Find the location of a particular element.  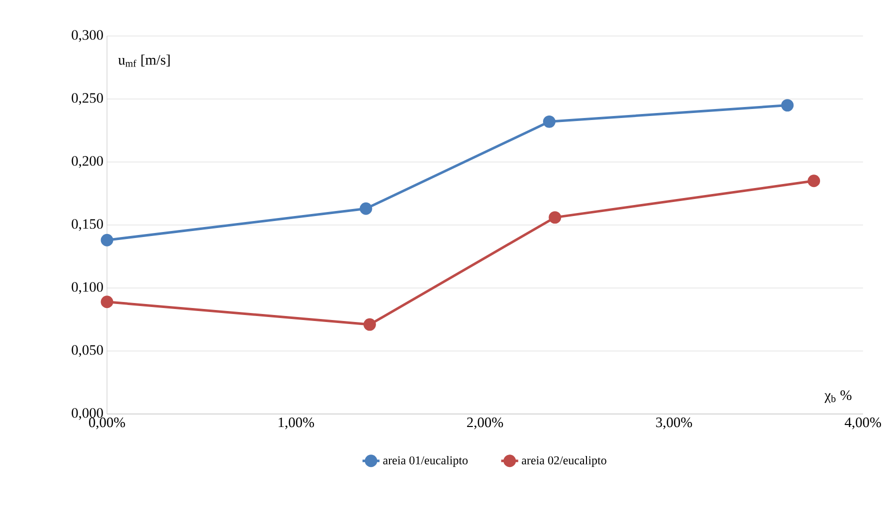

legend-label: areia 01/eucalipto is located at coordinates (425, 461).